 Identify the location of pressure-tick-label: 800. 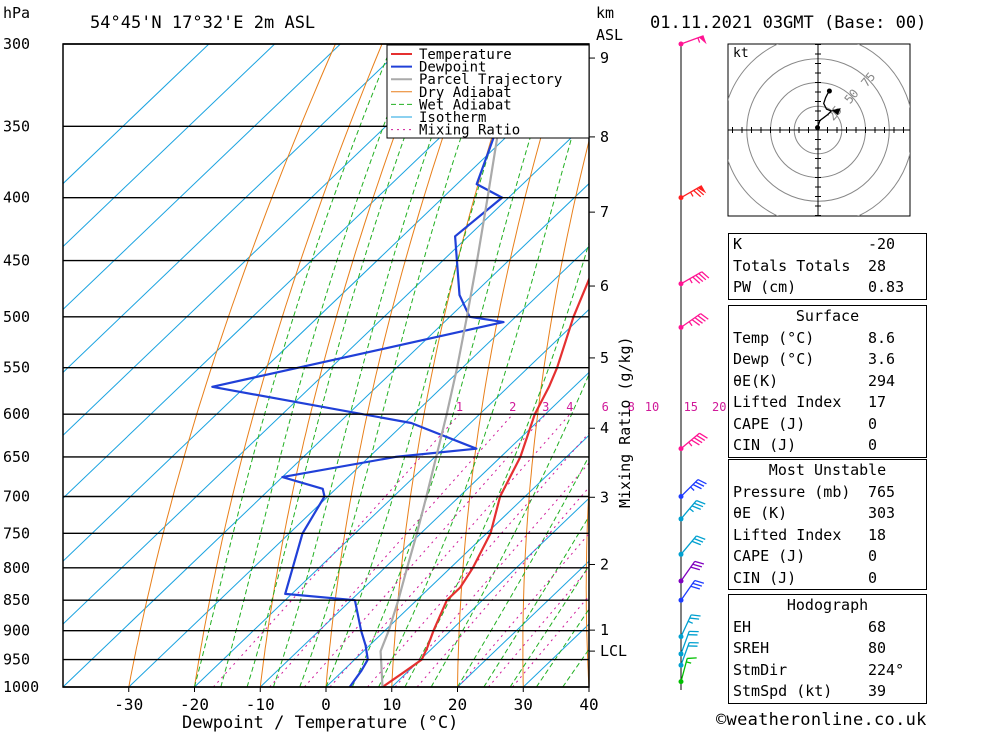
(16, 568).